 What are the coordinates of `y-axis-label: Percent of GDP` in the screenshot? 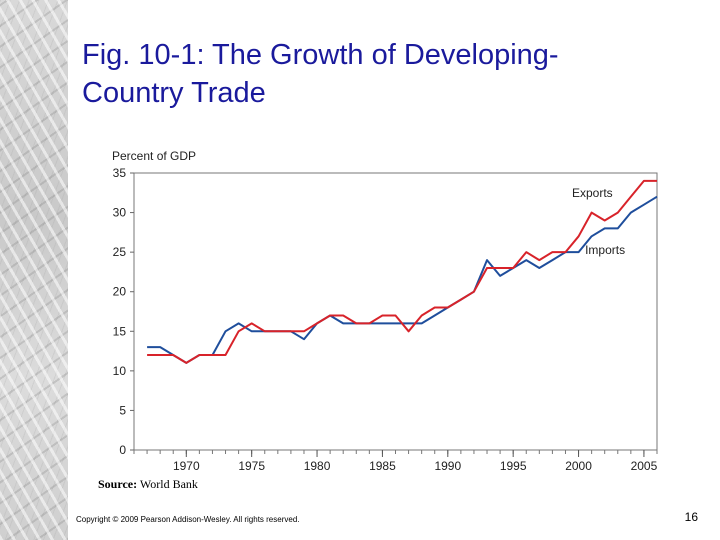 It's located at (154, 156).